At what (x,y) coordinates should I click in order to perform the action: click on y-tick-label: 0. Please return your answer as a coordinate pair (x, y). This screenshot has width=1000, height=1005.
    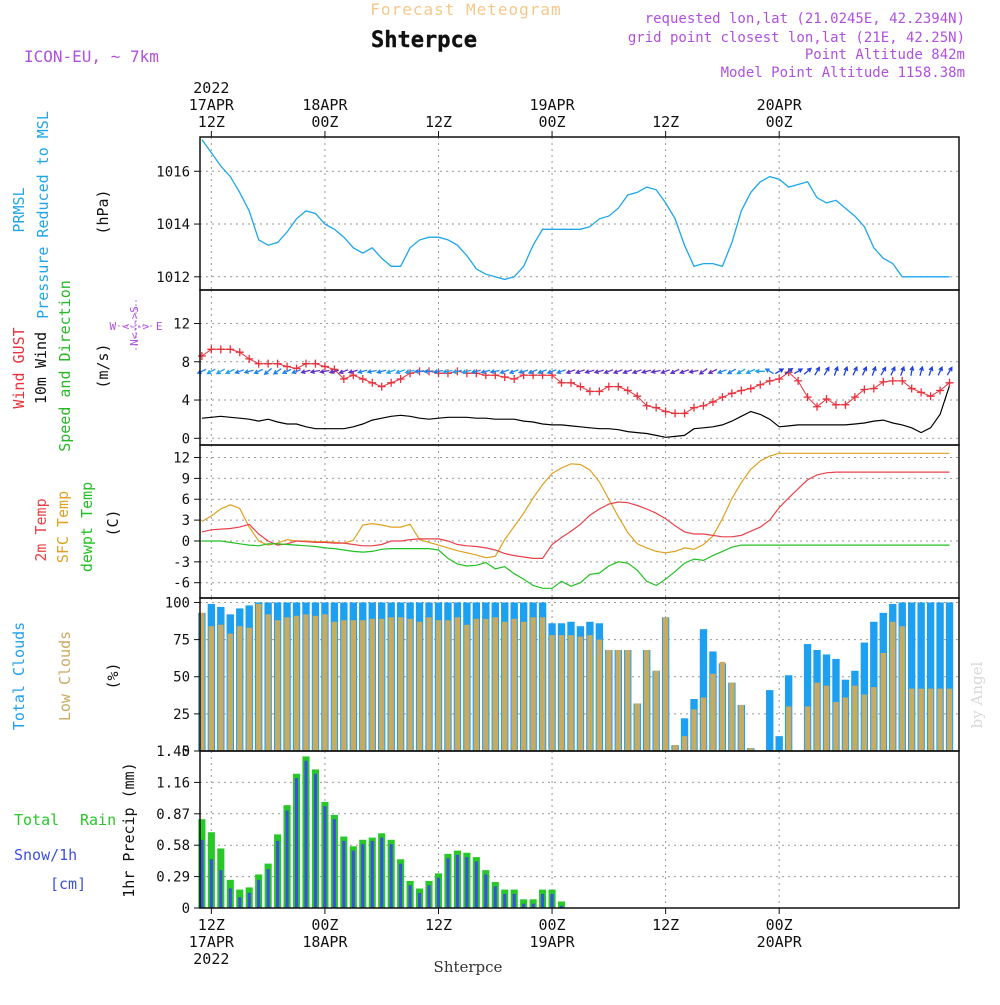
    Looking at the image, I should click on (186, 752).